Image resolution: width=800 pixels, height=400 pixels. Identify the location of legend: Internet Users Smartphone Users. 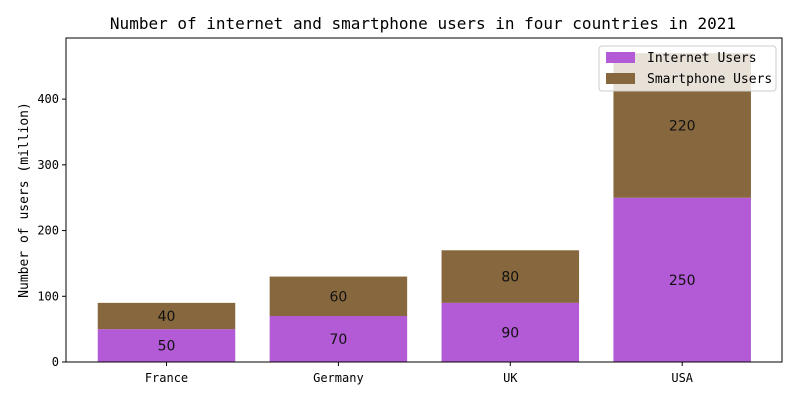
(687, 68).